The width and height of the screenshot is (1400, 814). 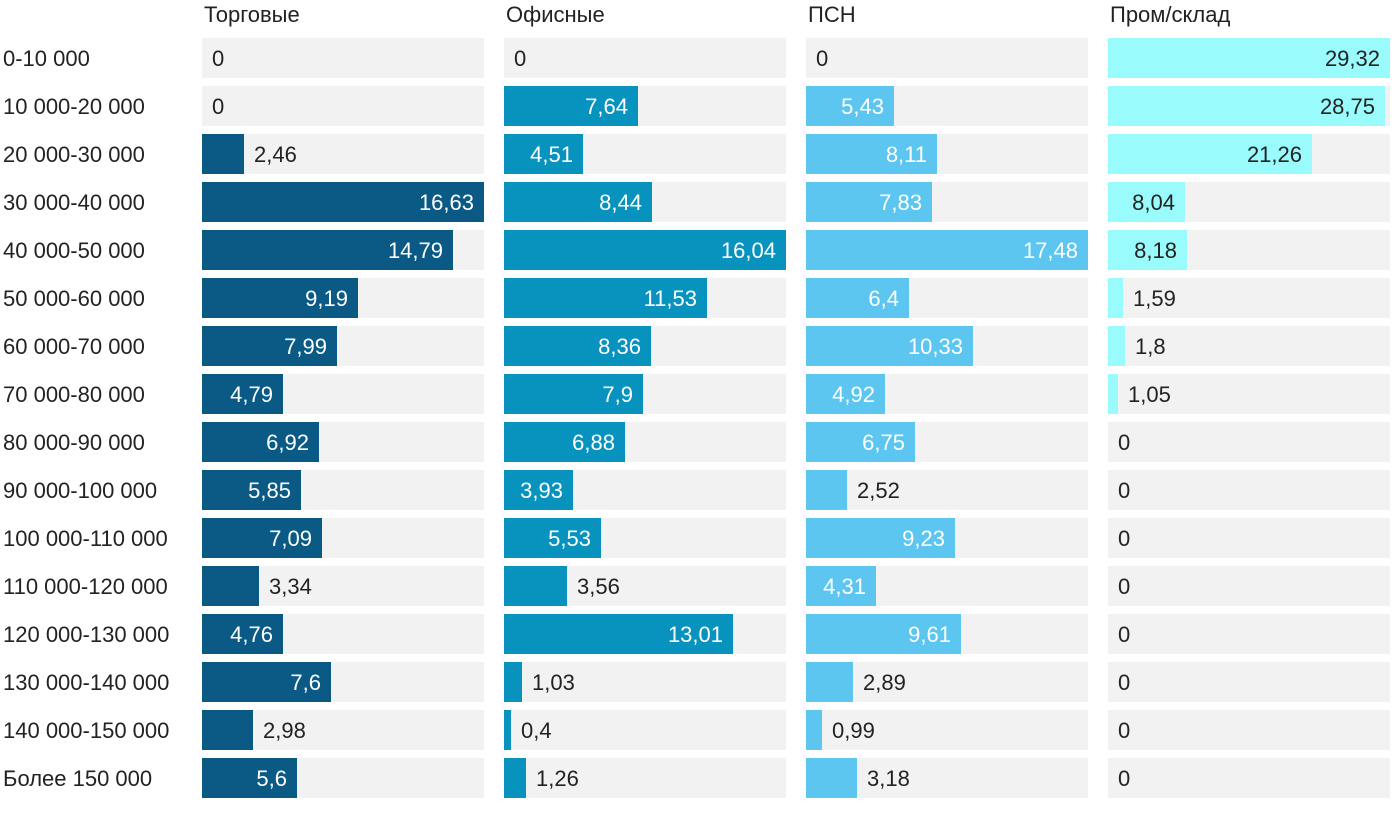 I want to click on data-label: 14,79, so click(x=415, y=250).